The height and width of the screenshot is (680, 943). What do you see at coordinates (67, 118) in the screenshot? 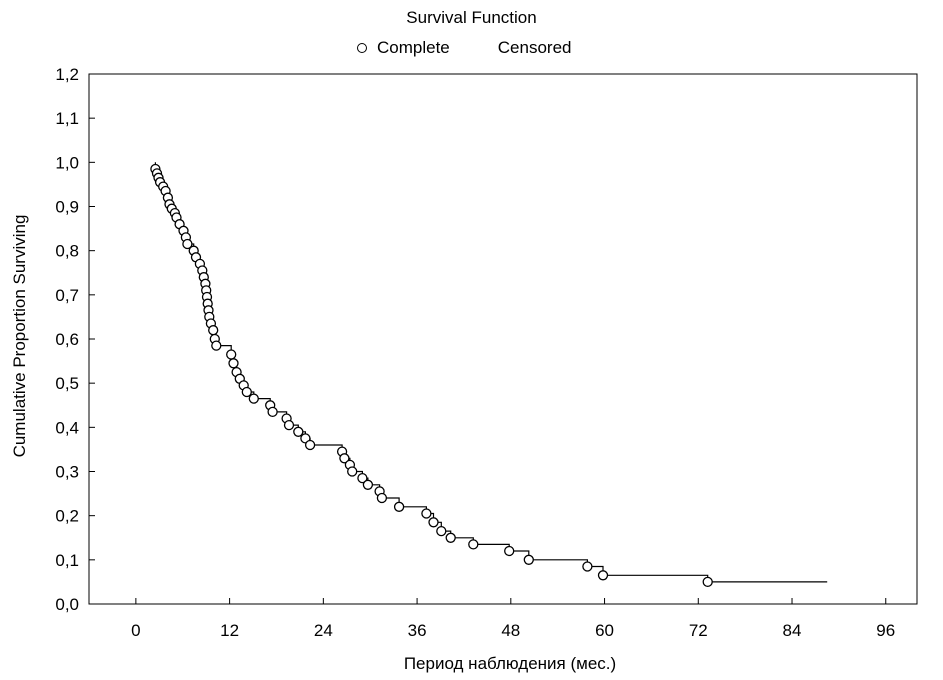
I see `y-tick-label: 1,1` at bounding box center [67, 118].